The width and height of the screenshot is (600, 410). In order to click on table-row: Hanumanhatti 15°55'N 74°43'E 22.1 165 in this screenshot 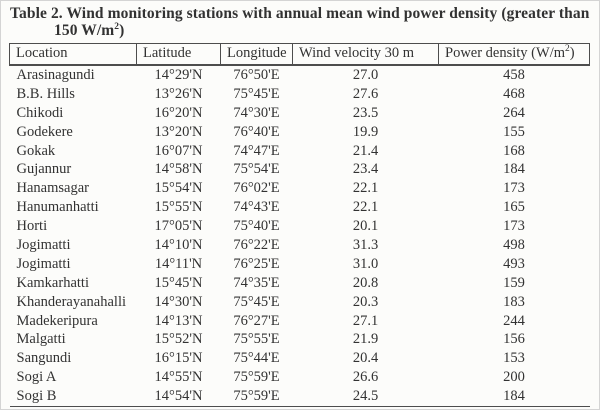, I will do `click(300, 207)`.